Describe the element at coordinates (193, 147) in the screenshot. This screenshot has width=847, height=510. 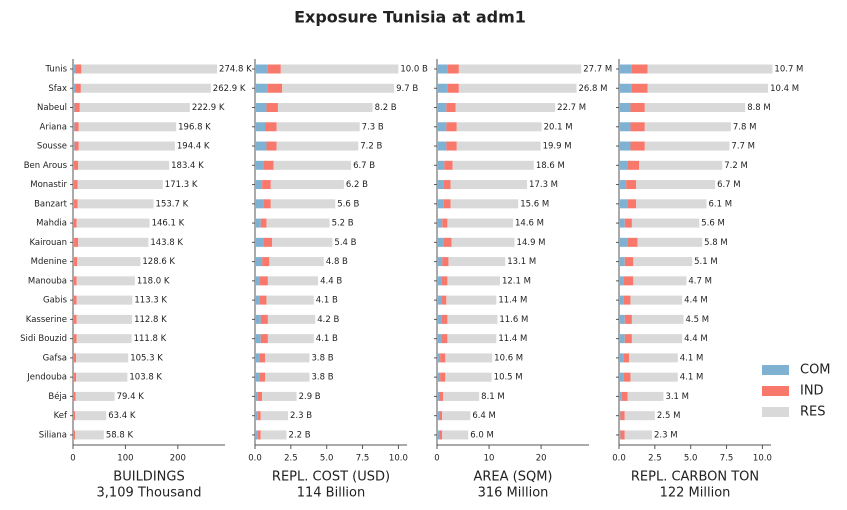
I see `total-label: 194.4 K` at that location.